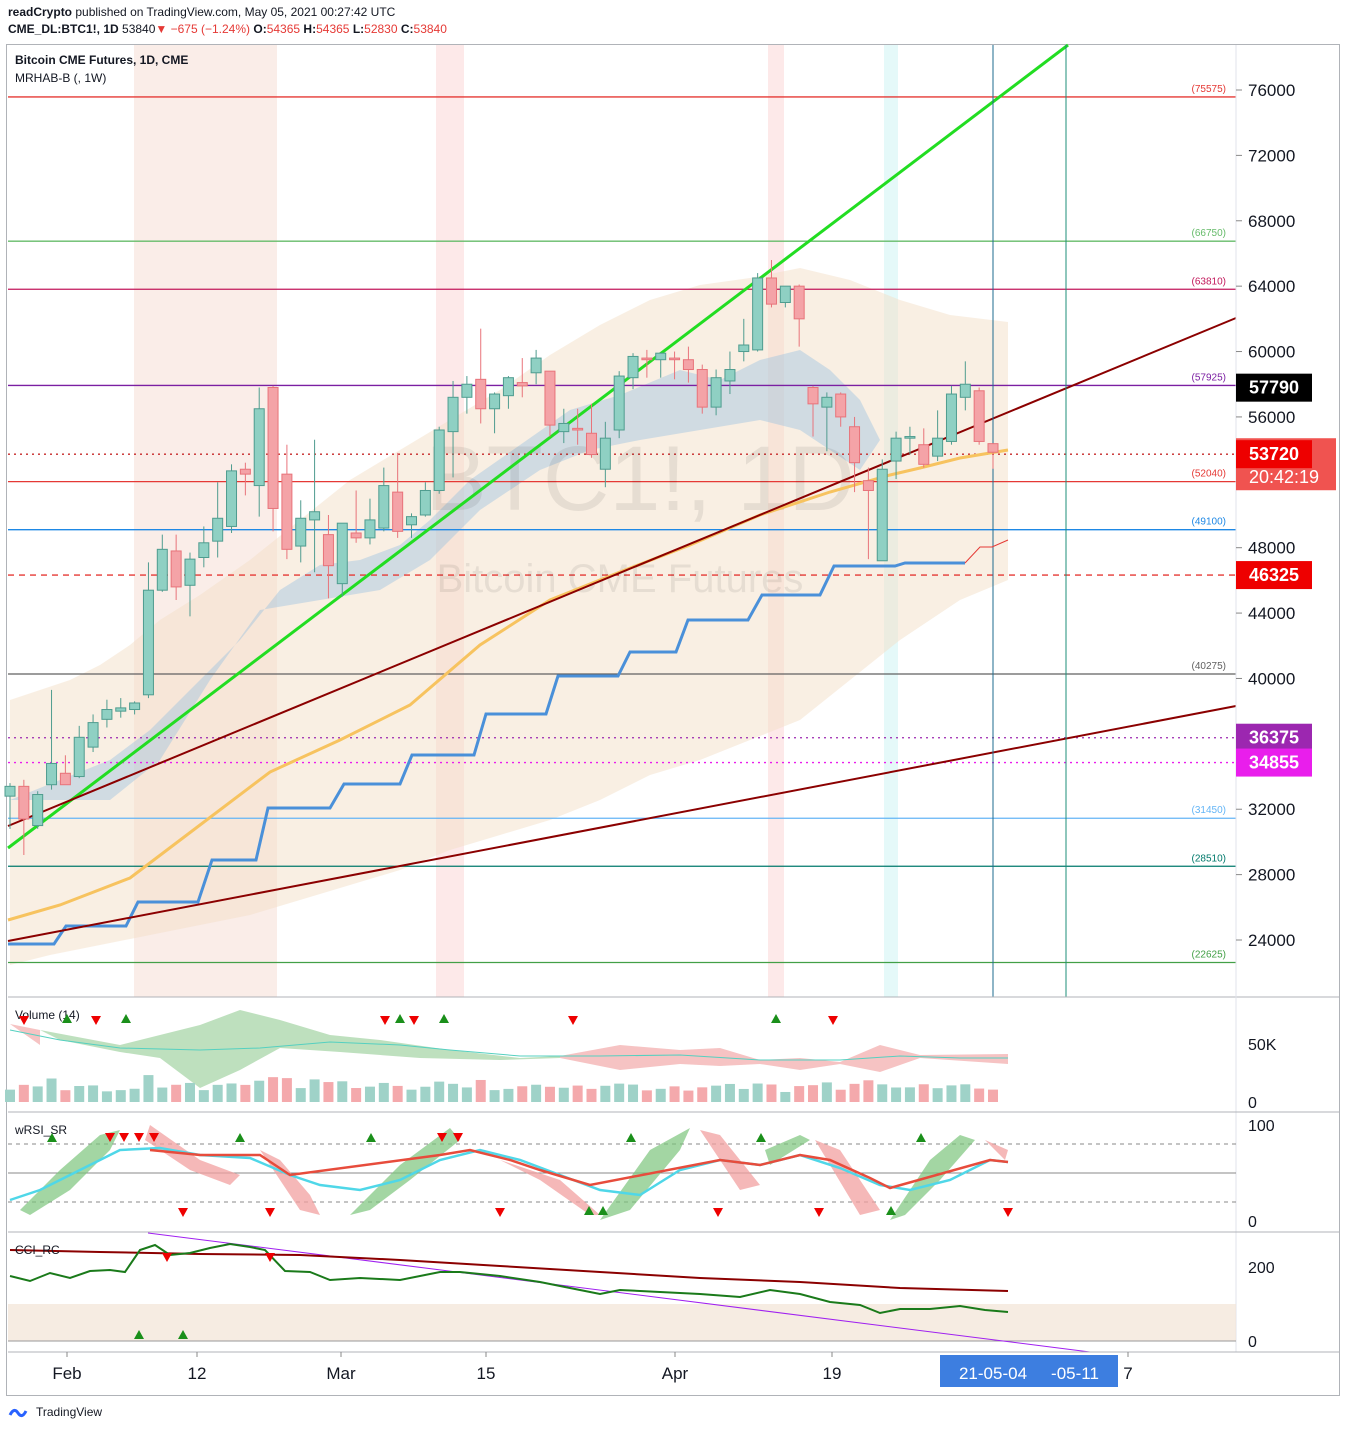 Image resolution: width=1348 pixels, height=1433 pixels. Describe the element at coordinates (1271, 352) in the screenshot. I see `price-tick-label: 60000` at that location.